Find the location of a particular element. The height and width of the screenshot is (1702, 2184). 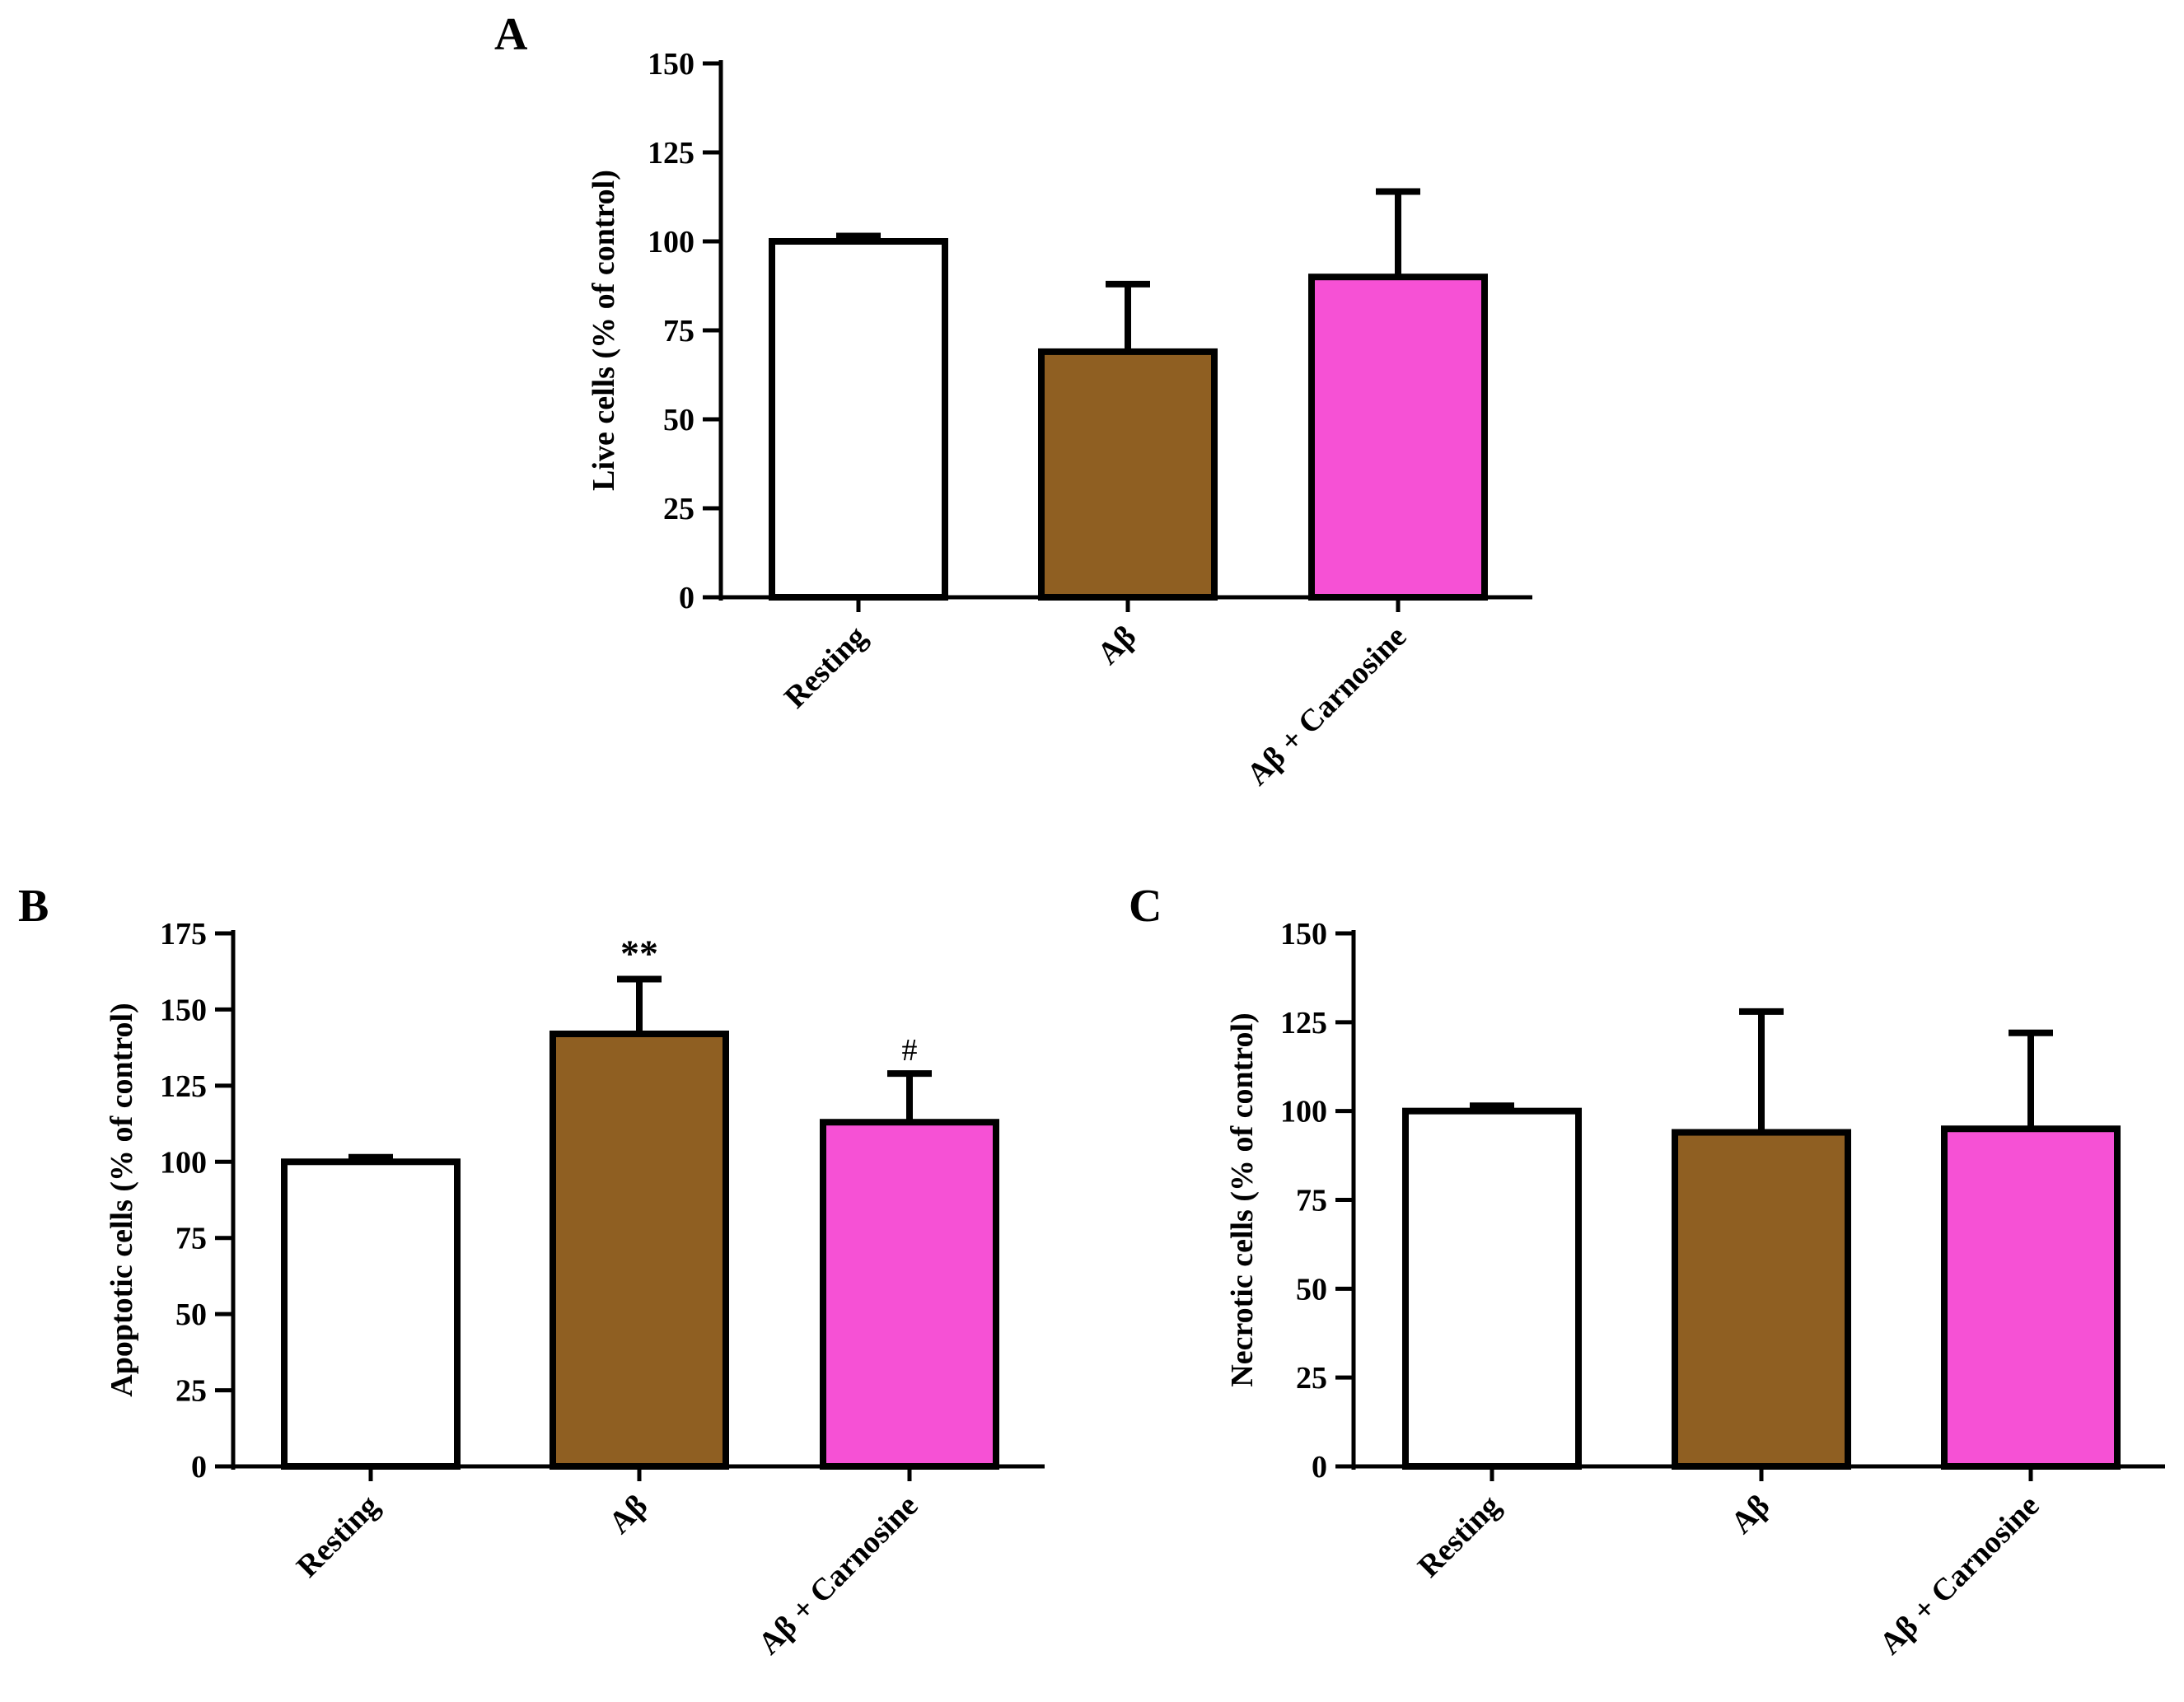

panel-label-a: A is located at coordinates (511, 34).